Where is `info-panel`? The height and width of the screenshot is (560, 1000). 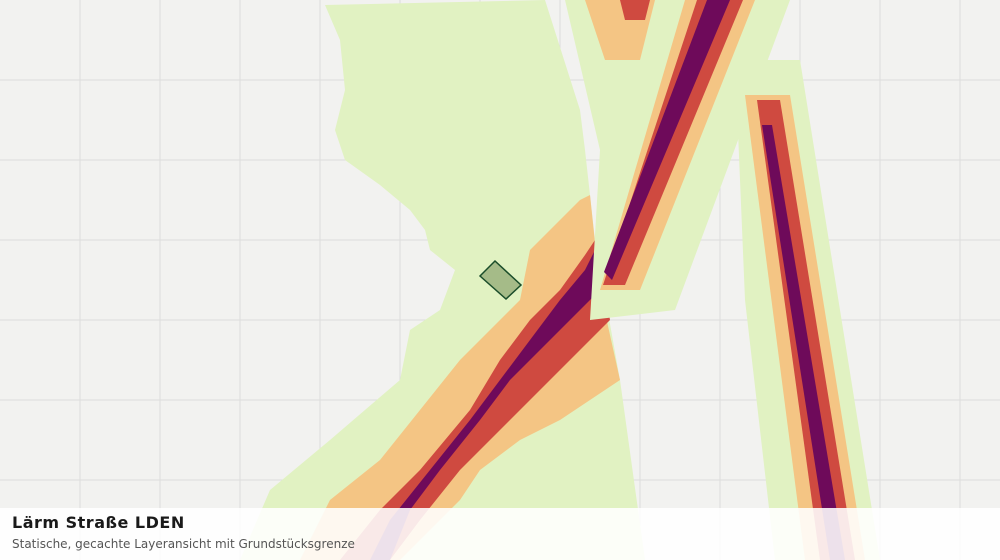 info-panel is located at coordinates (500, 534).